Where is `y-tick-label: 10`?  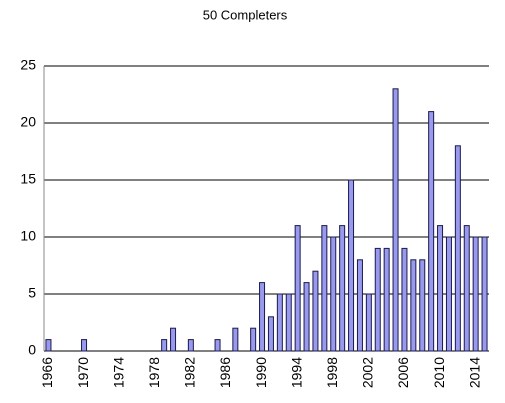
y-tick-label: 10 is located at coordinates (28, 236).